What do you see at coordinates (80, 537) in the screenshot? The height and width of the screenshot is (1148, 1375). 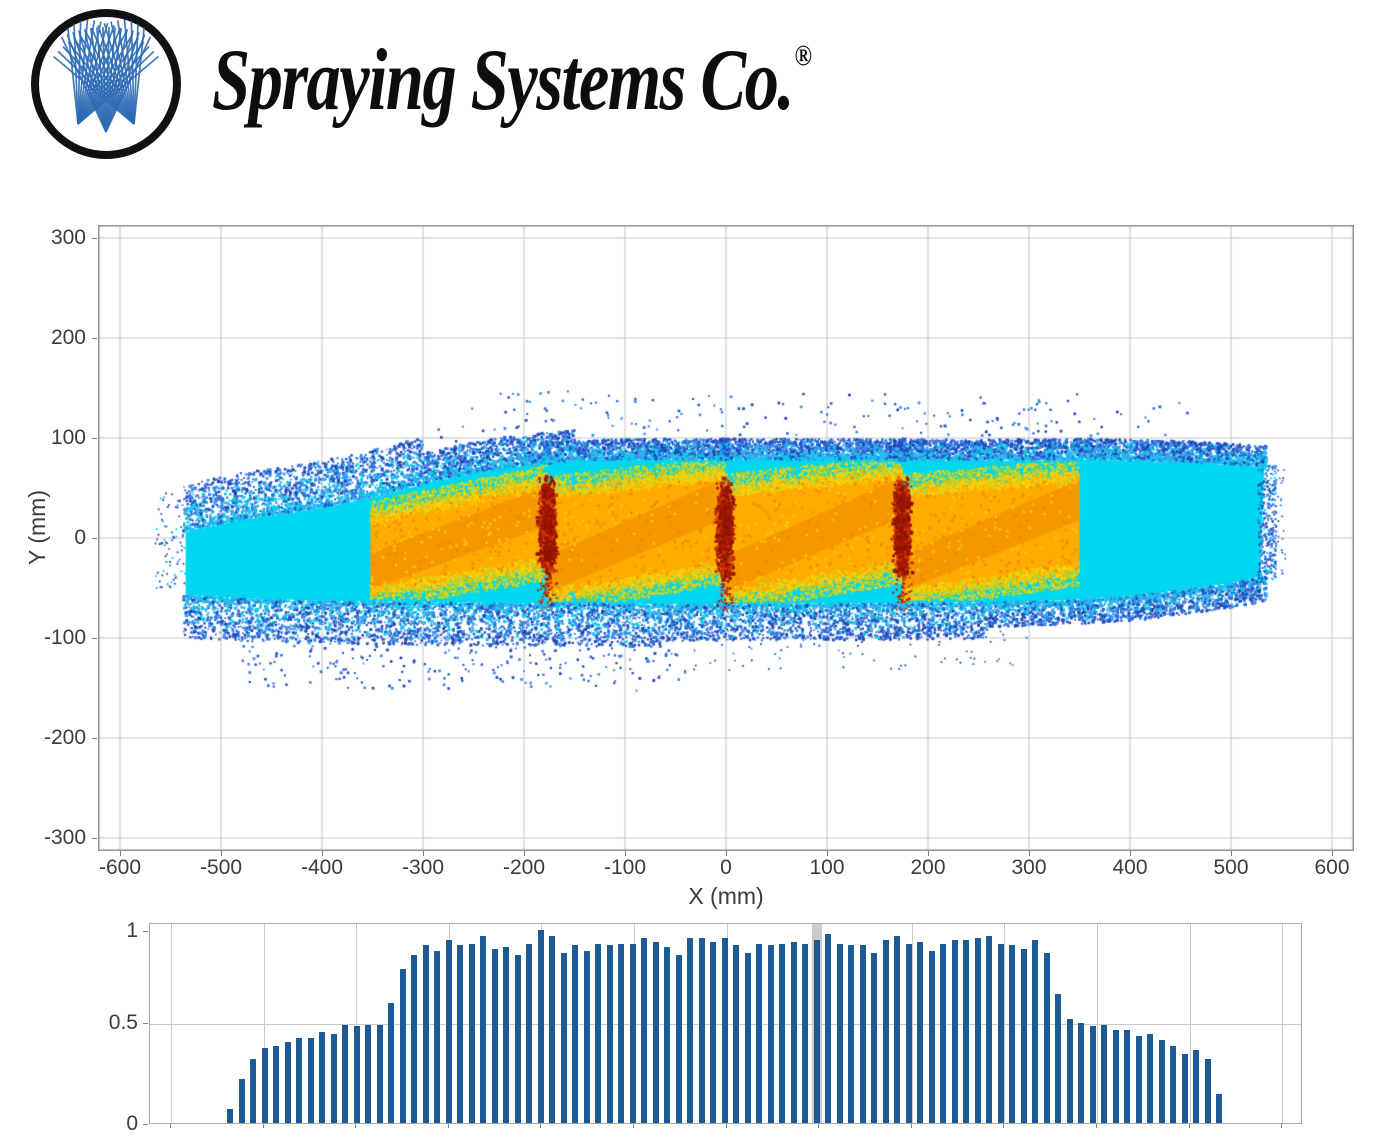 I see `y-tick-label: 0` at bounding box center [80, 537].